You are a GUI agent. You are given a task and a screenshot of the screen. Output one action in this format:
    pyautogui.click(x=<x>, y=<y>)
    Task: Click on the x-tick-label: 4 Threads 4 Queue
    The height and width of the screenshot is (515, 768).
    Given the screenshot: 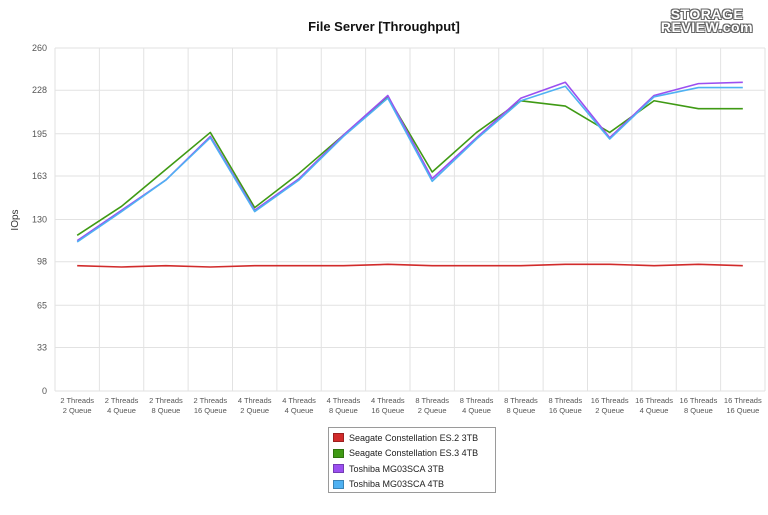 What is the action you would take?
    pyautogui.click(x=299, y=405)
    